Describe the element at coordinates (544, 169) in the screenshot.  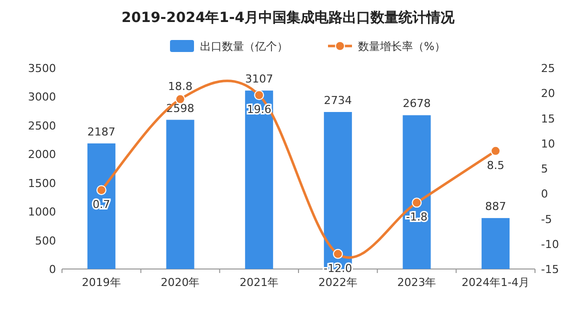
I see `y2-tick-label: 5` at that location.